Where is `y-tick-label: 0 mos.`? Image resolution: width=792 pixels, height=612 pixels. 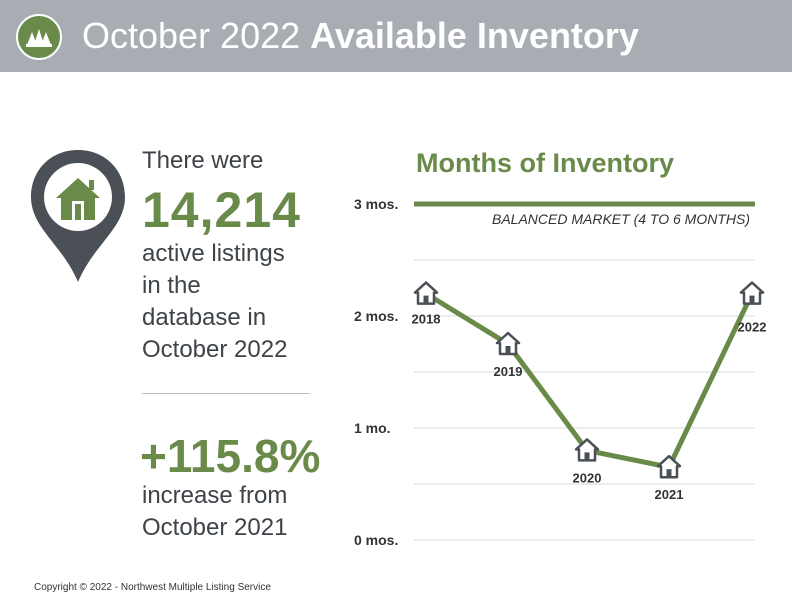
y-tick-label: 0 mos. is located at coordinates (376, 540).